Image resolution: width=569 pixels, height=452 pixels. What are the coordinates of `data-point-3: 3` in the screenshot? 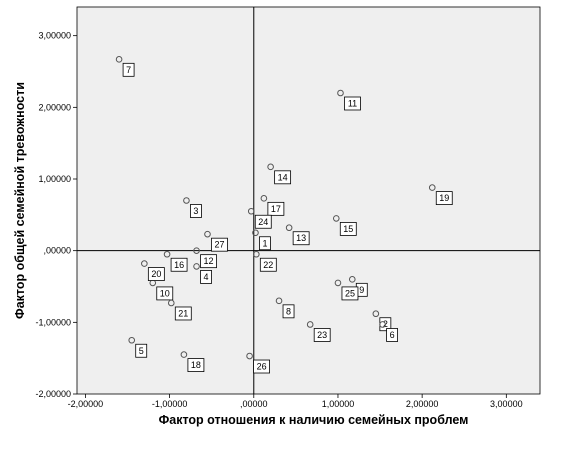 It's located at (192, 207).